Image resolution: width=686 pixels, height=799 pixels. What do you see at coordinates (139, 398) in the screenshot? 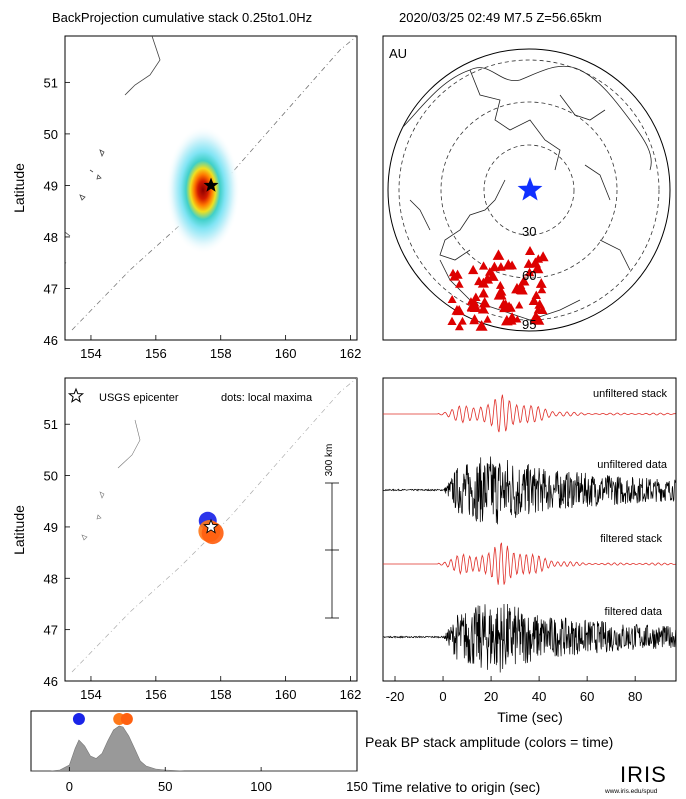
I see `legend-usgs-epicenter: USGS epicenter` at bounding box center [139, 398].